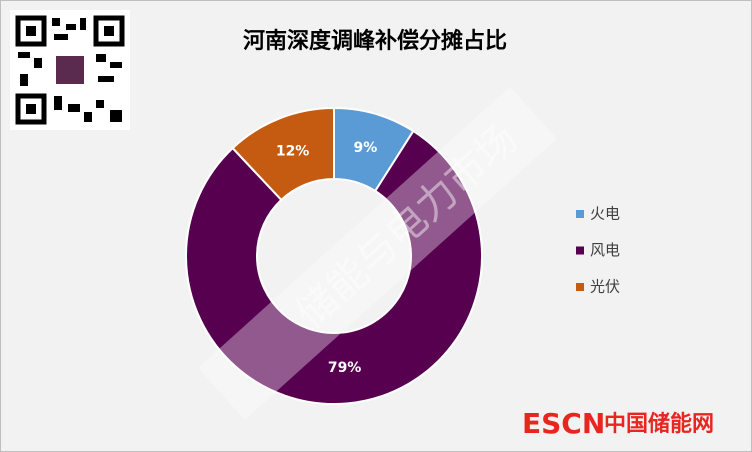  What do you see at coordinates (375, 41) in the screenshot?
I see `chart-title: 河南深度调峰补偿分摊占比` at bounding box center [375, 41].